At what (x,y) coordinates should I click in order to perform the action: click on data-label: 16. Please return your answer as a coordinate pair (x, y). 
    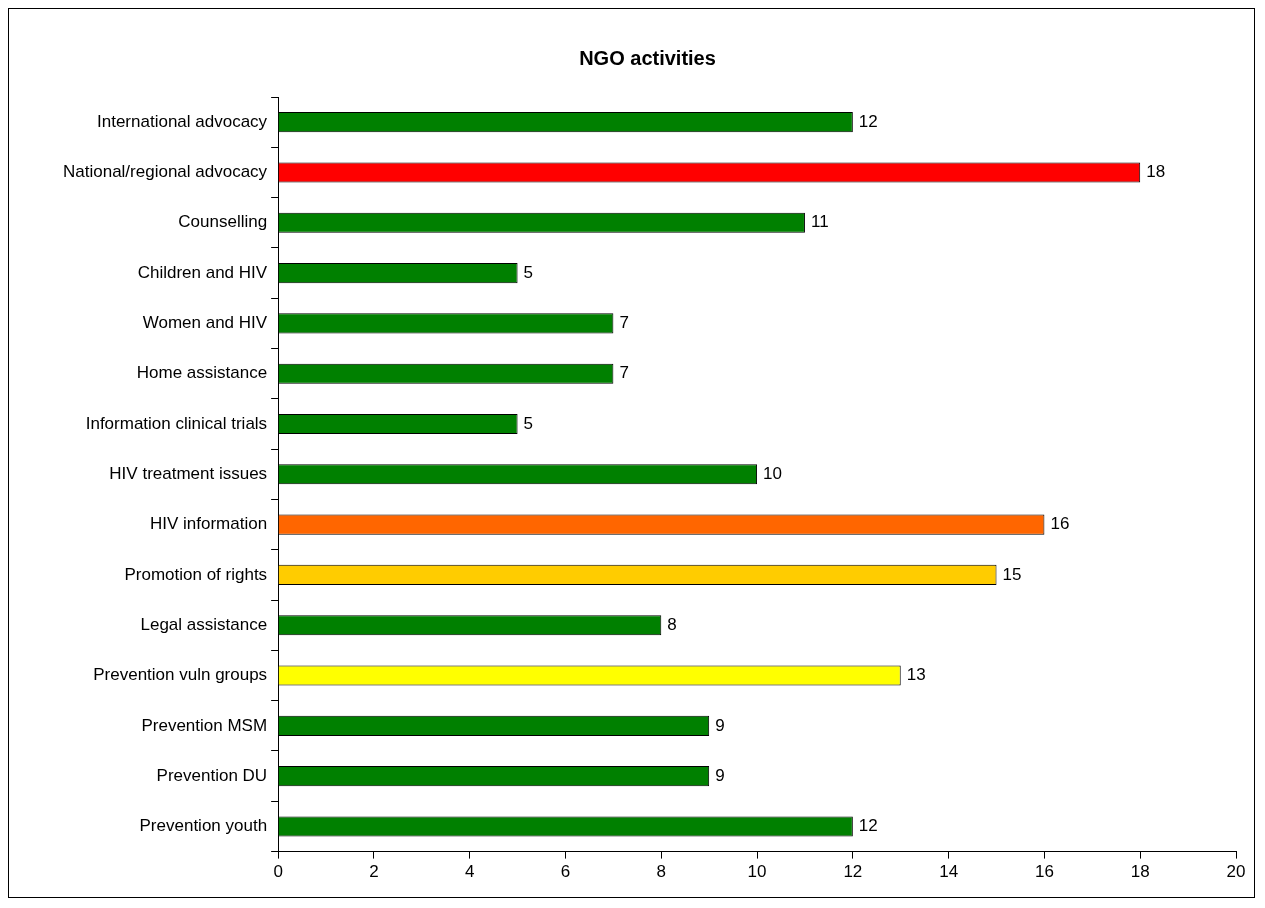
    Looking at the image, I should click on (1060, 524).